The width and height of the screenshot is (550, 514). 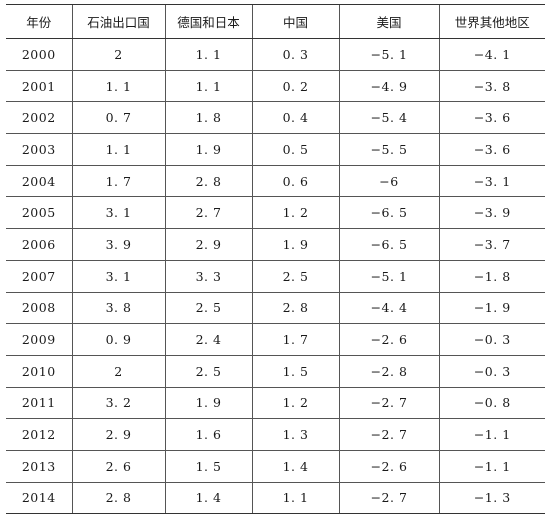 I want to click on china-cell: 1. 3, so click(x=295, y=434).